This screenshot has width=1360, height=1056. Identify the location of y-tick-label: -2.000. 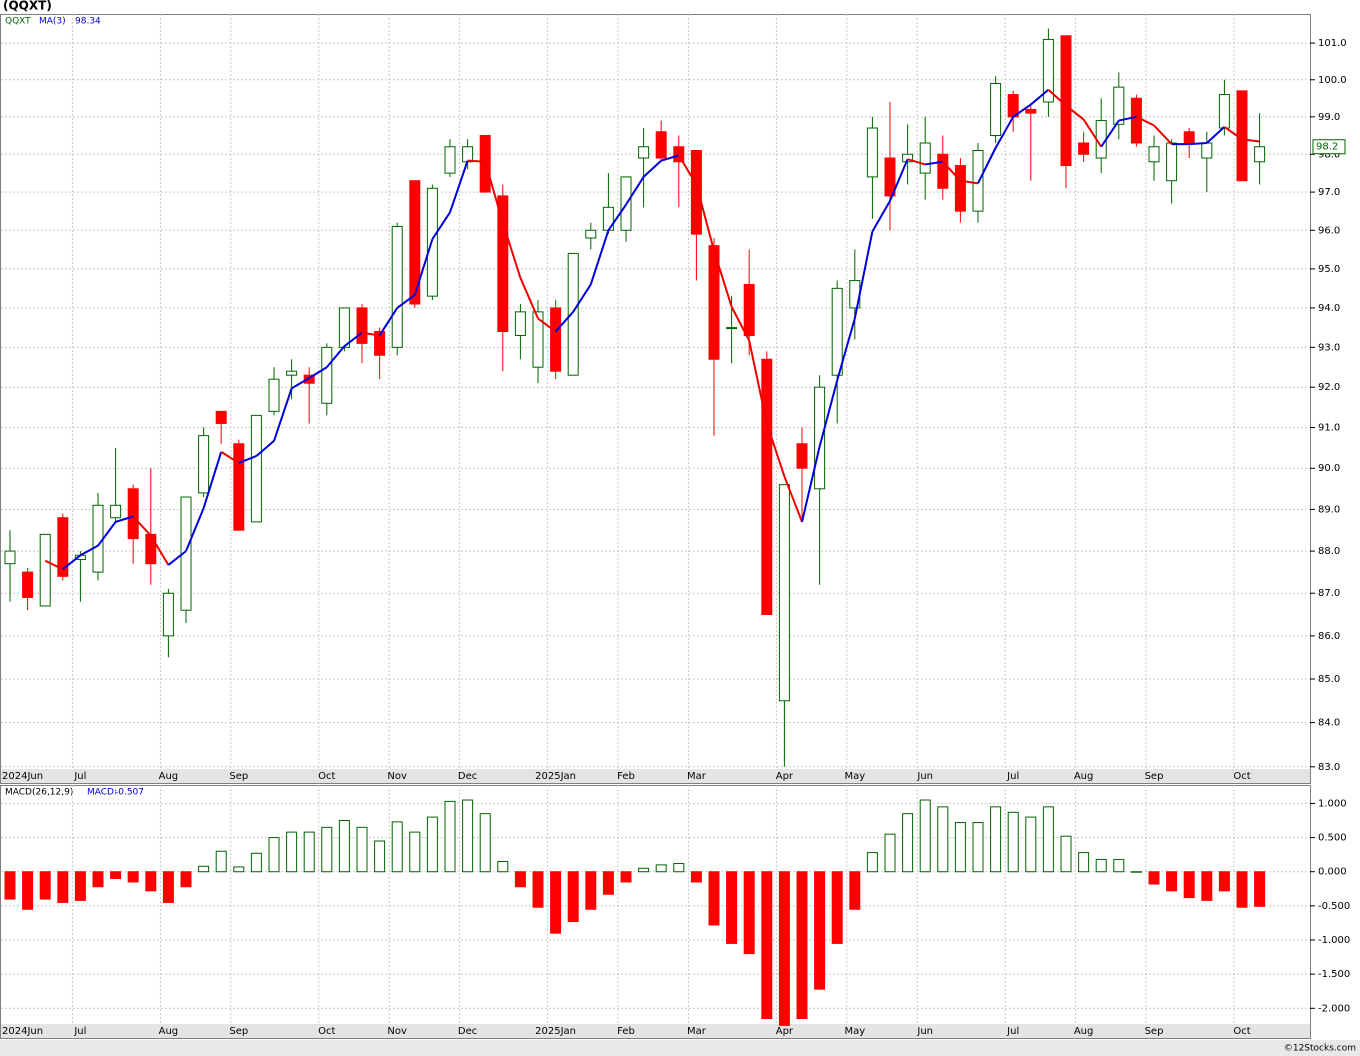
(1334, 1008).